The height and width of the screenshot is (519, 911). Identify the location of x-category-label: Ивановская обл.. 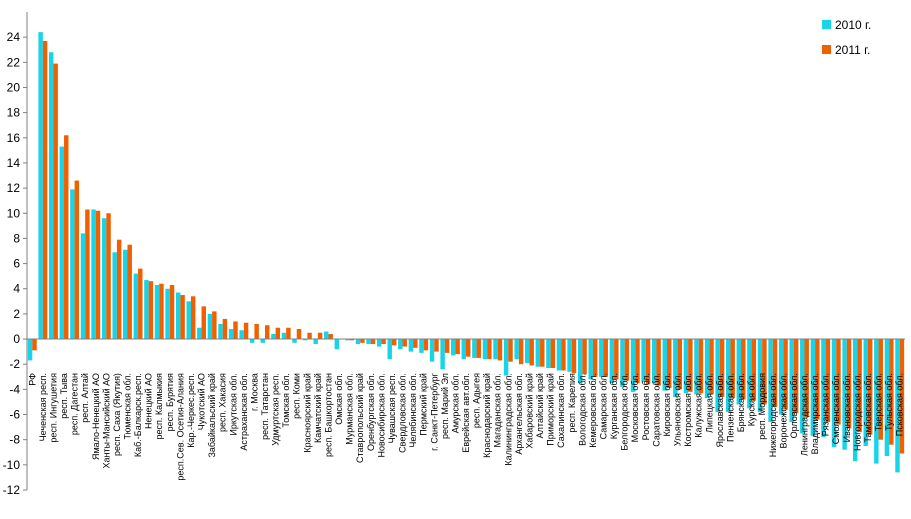
(847, 407).